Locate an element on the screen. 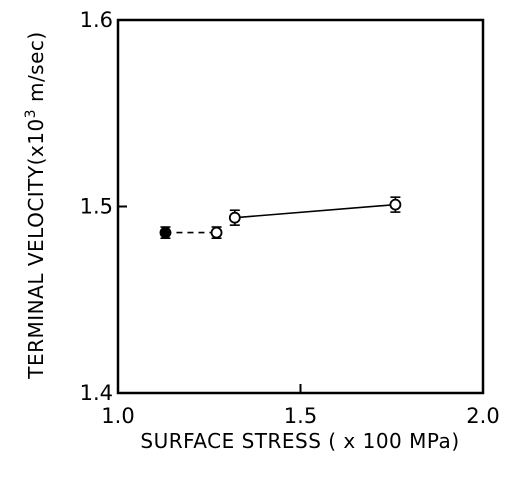  y-axis-label-unit: m/sec) is located at coordinates (36, 70).